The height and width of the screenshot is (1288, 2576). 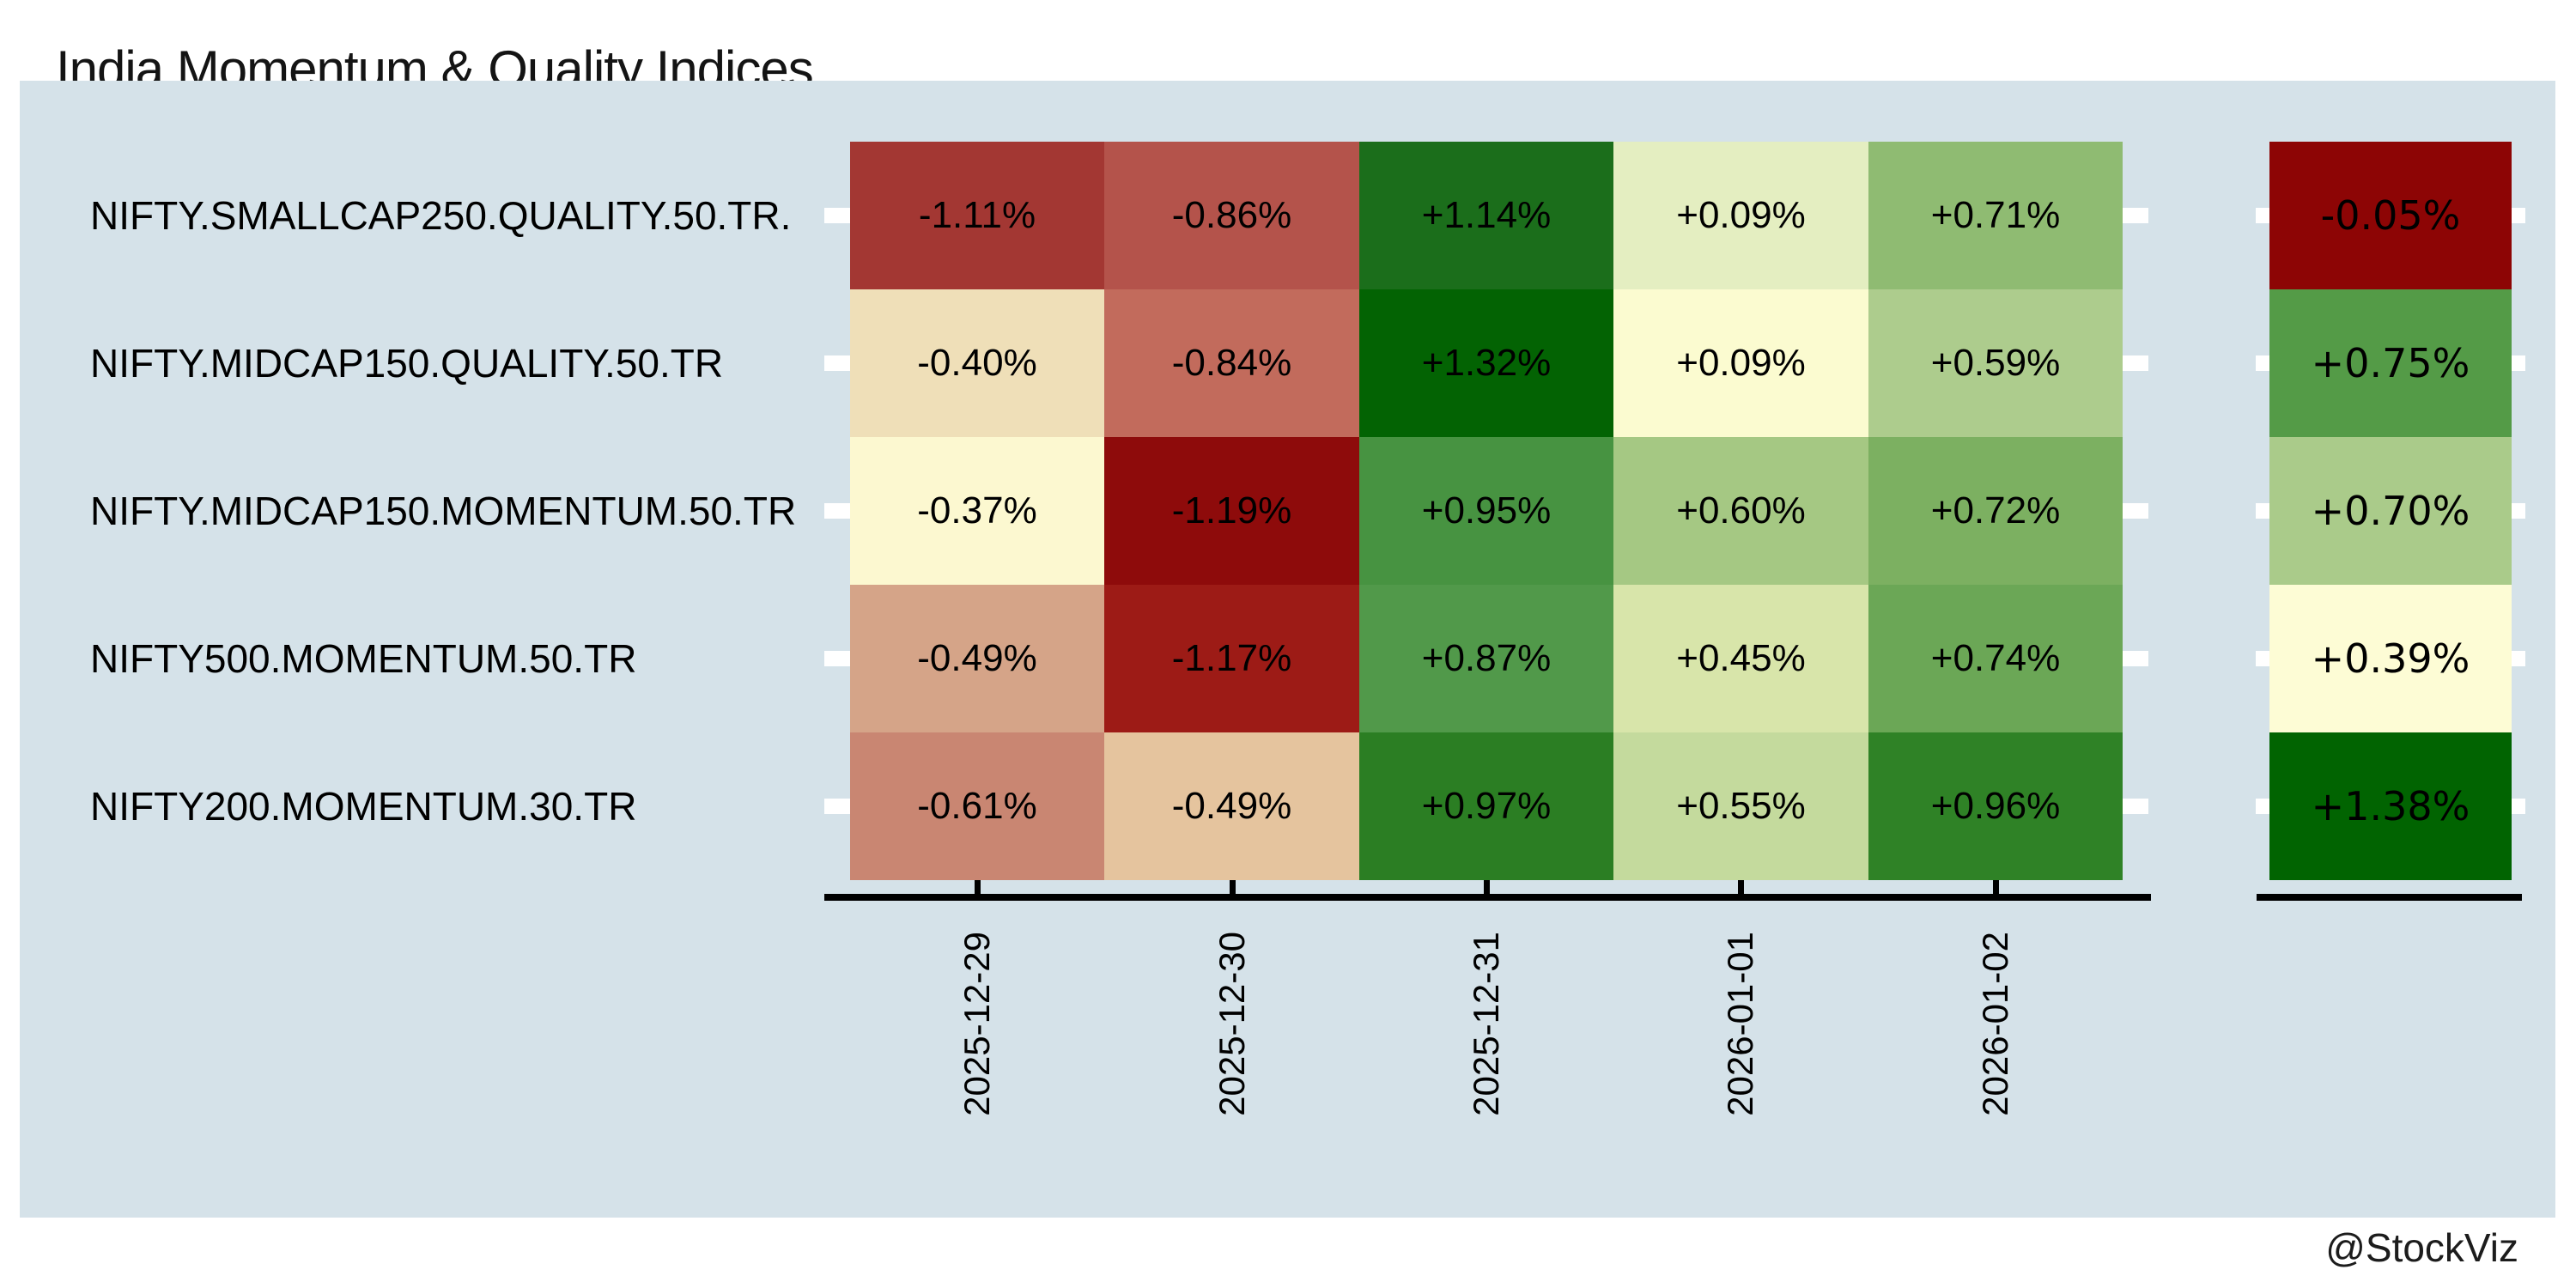 What do you see at coordinates (1996, 215) in the screenshot?
I see `heatmap-cell: +0.71%` at bounding box center [1996, 215].